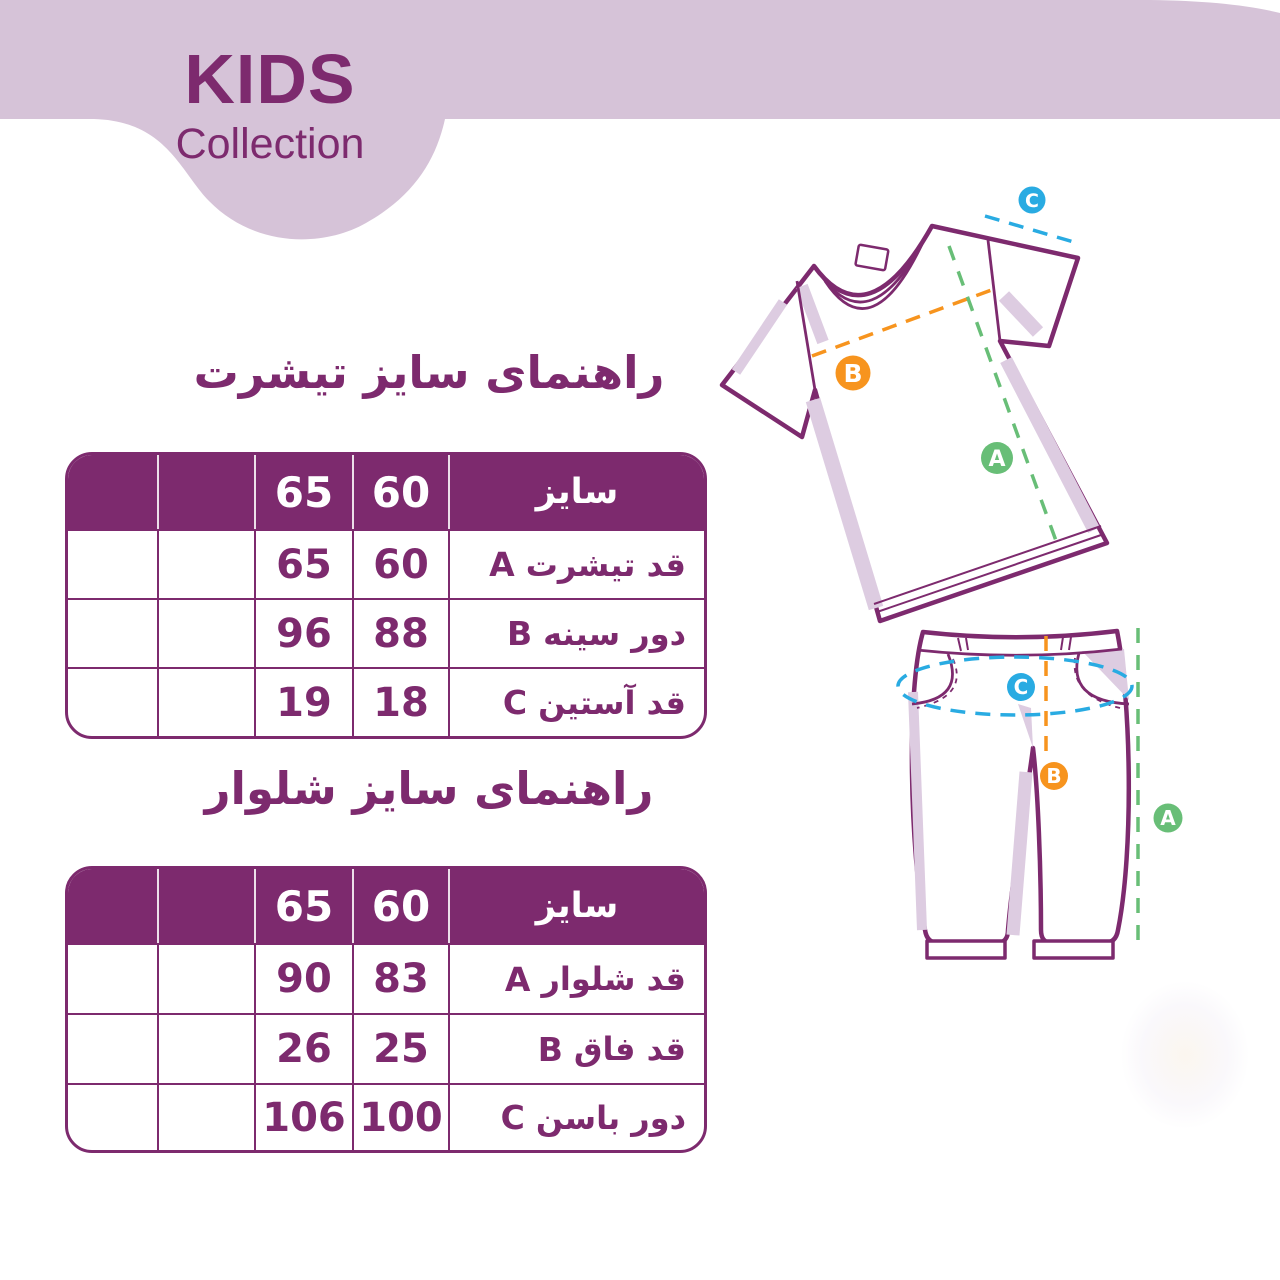  What do you see at coordinates (629, 1049) in the screenshot?
I see `row-label-text: قد فاق` at bounding box center [629, 1049].